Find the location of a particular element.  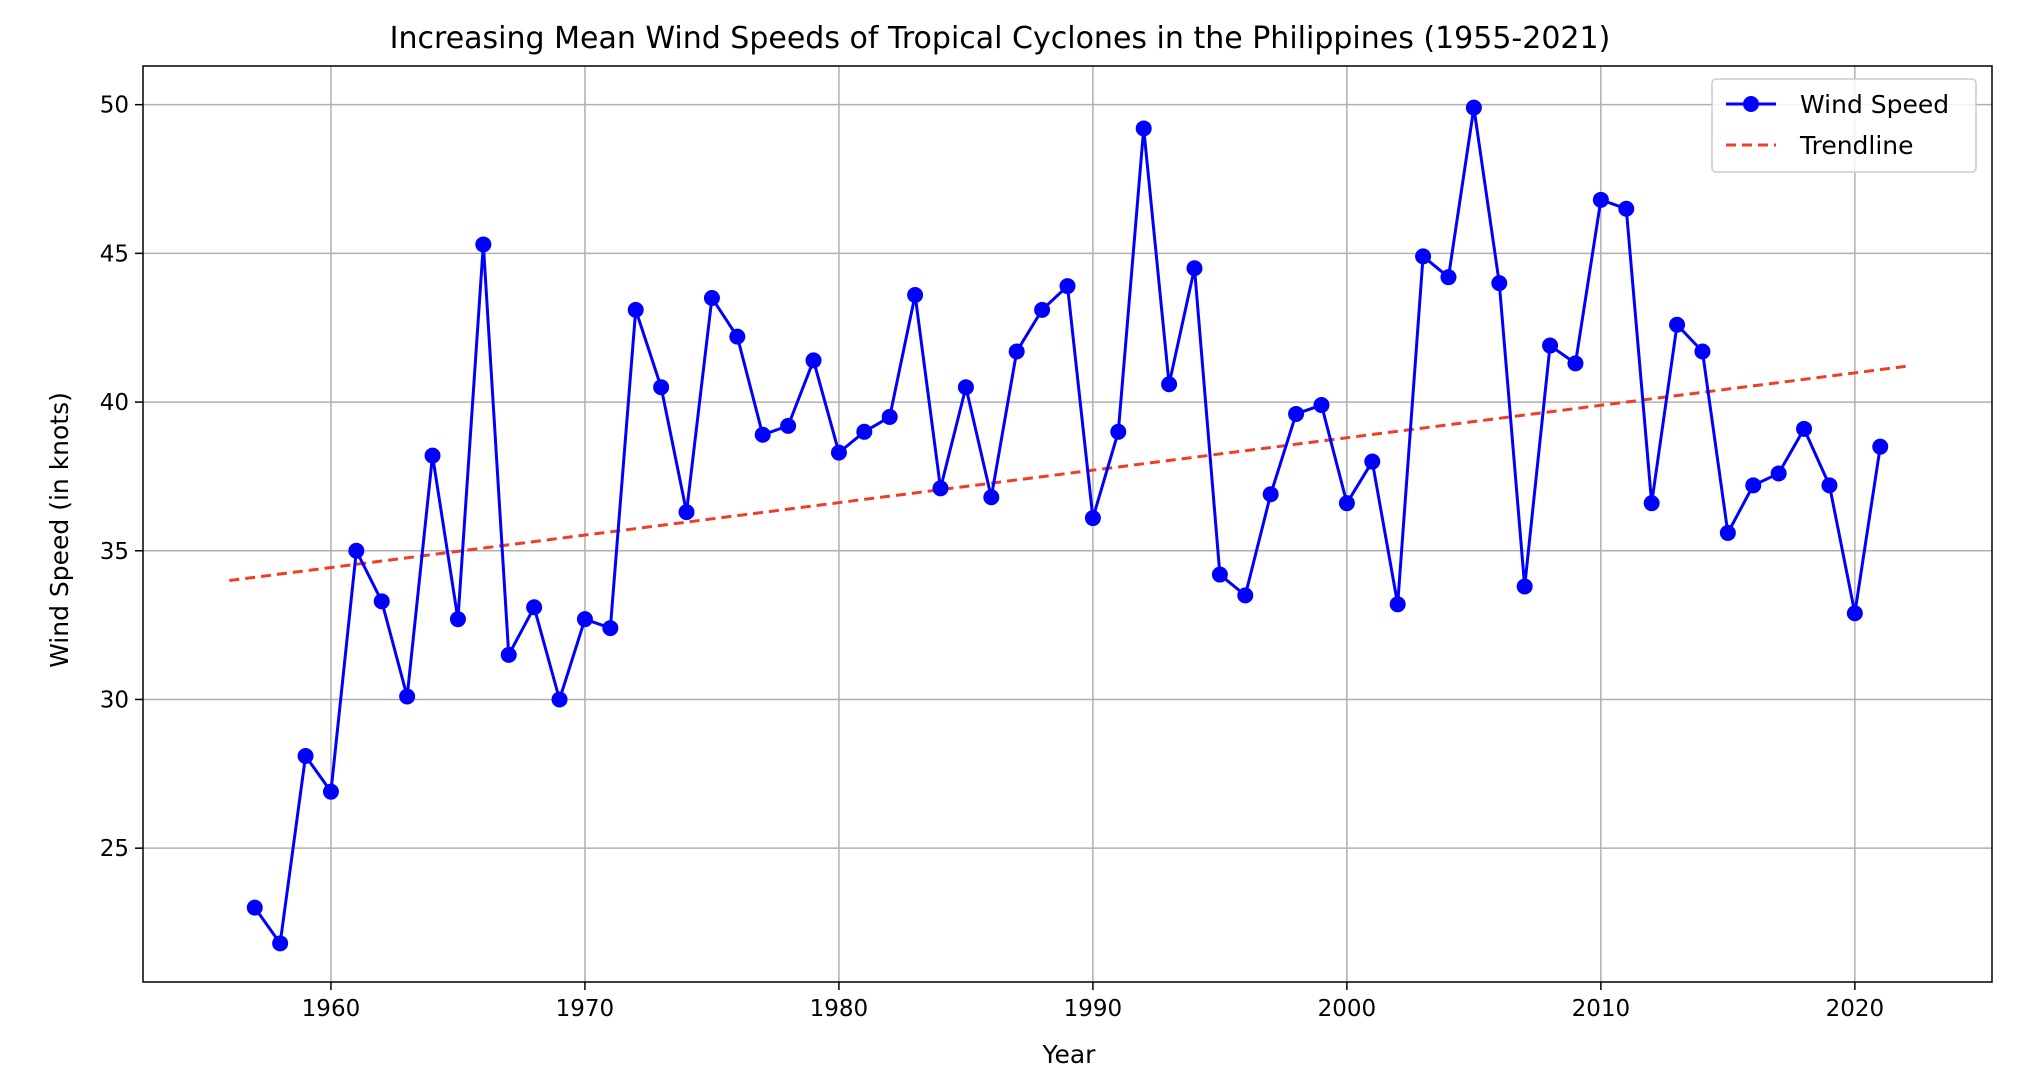

legend-label-trendline: Trendline is located at coordinates (1856, 145).